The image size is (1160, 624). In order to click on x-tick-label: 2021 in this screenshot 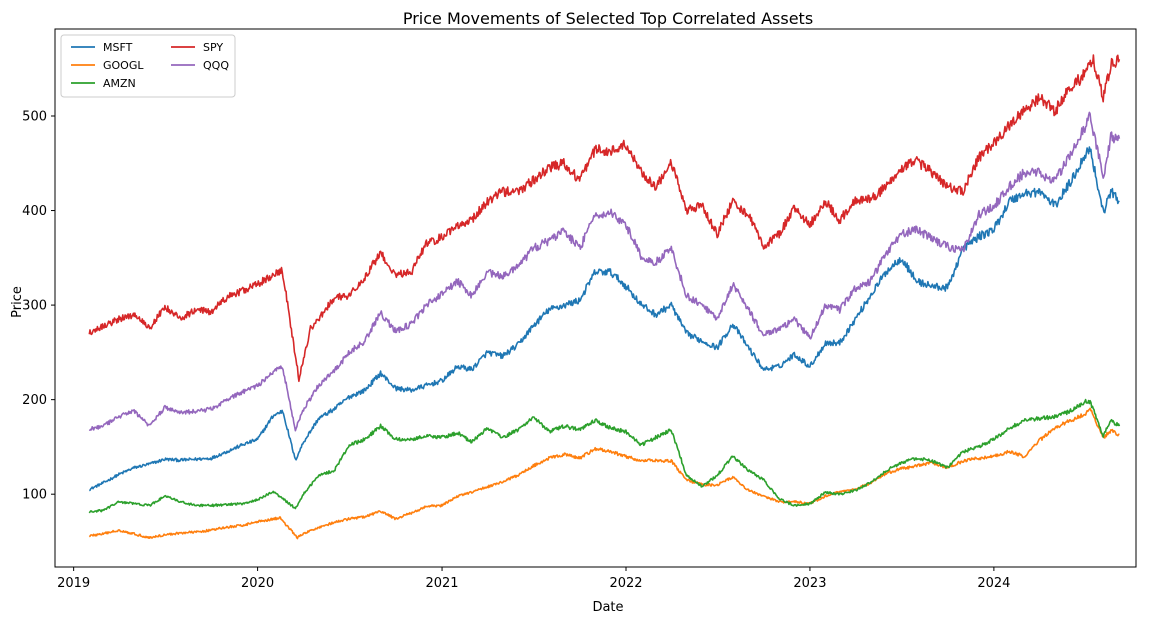, I will do `click(441, 583)`.